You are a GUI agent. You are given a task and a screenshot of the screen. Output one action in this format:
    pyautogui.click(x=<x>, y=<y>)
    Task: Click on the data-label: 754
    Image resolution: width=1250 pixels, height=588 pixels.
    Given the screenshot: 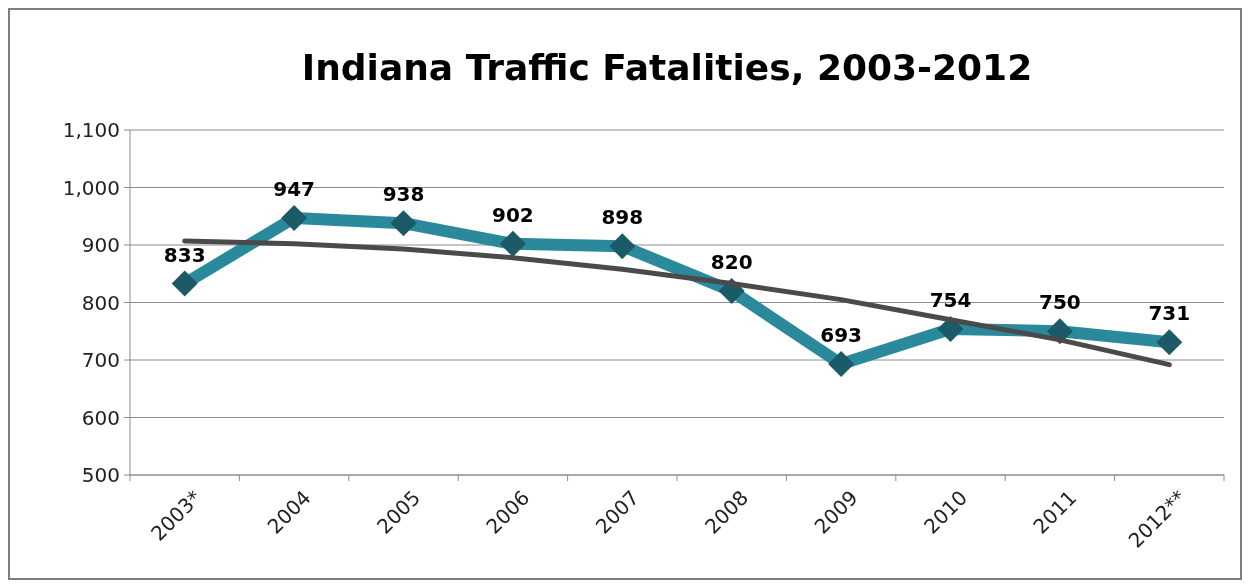 What is the action you would take?
    pyautogui.click(x=950, y=299)
    